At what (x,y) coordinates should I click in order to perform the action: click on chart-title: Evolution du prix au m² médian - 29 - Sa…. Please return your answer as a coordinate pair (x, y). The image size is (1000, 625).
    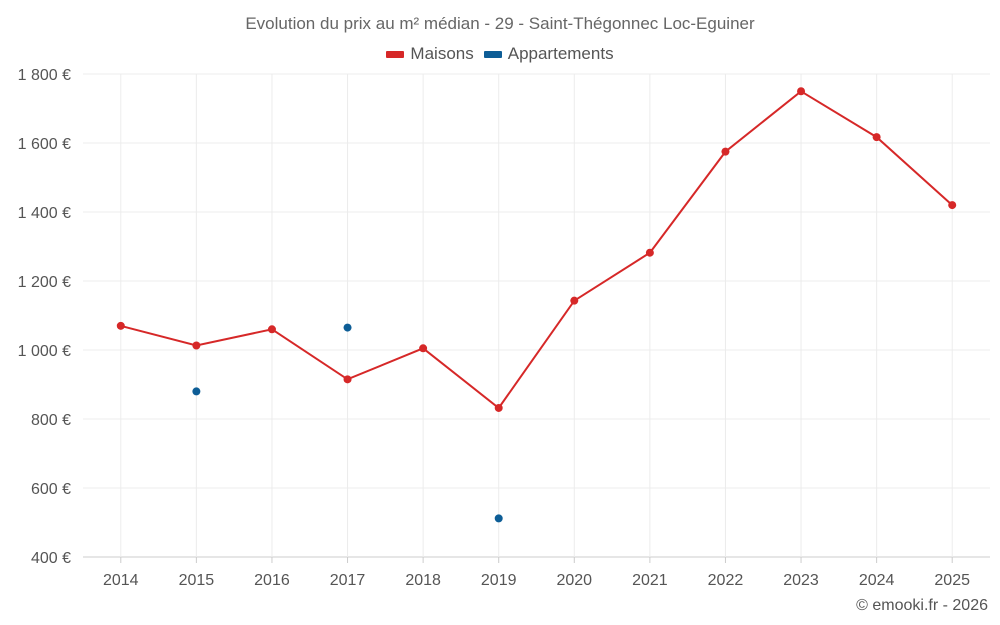
    Looking at the image, I should click on (500, 23).